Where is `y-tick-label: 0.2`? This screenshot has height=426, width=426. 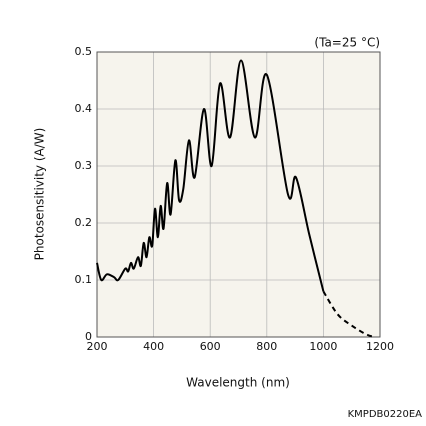
y-tick-label: 0.2 is located at coordinates (84, 222).